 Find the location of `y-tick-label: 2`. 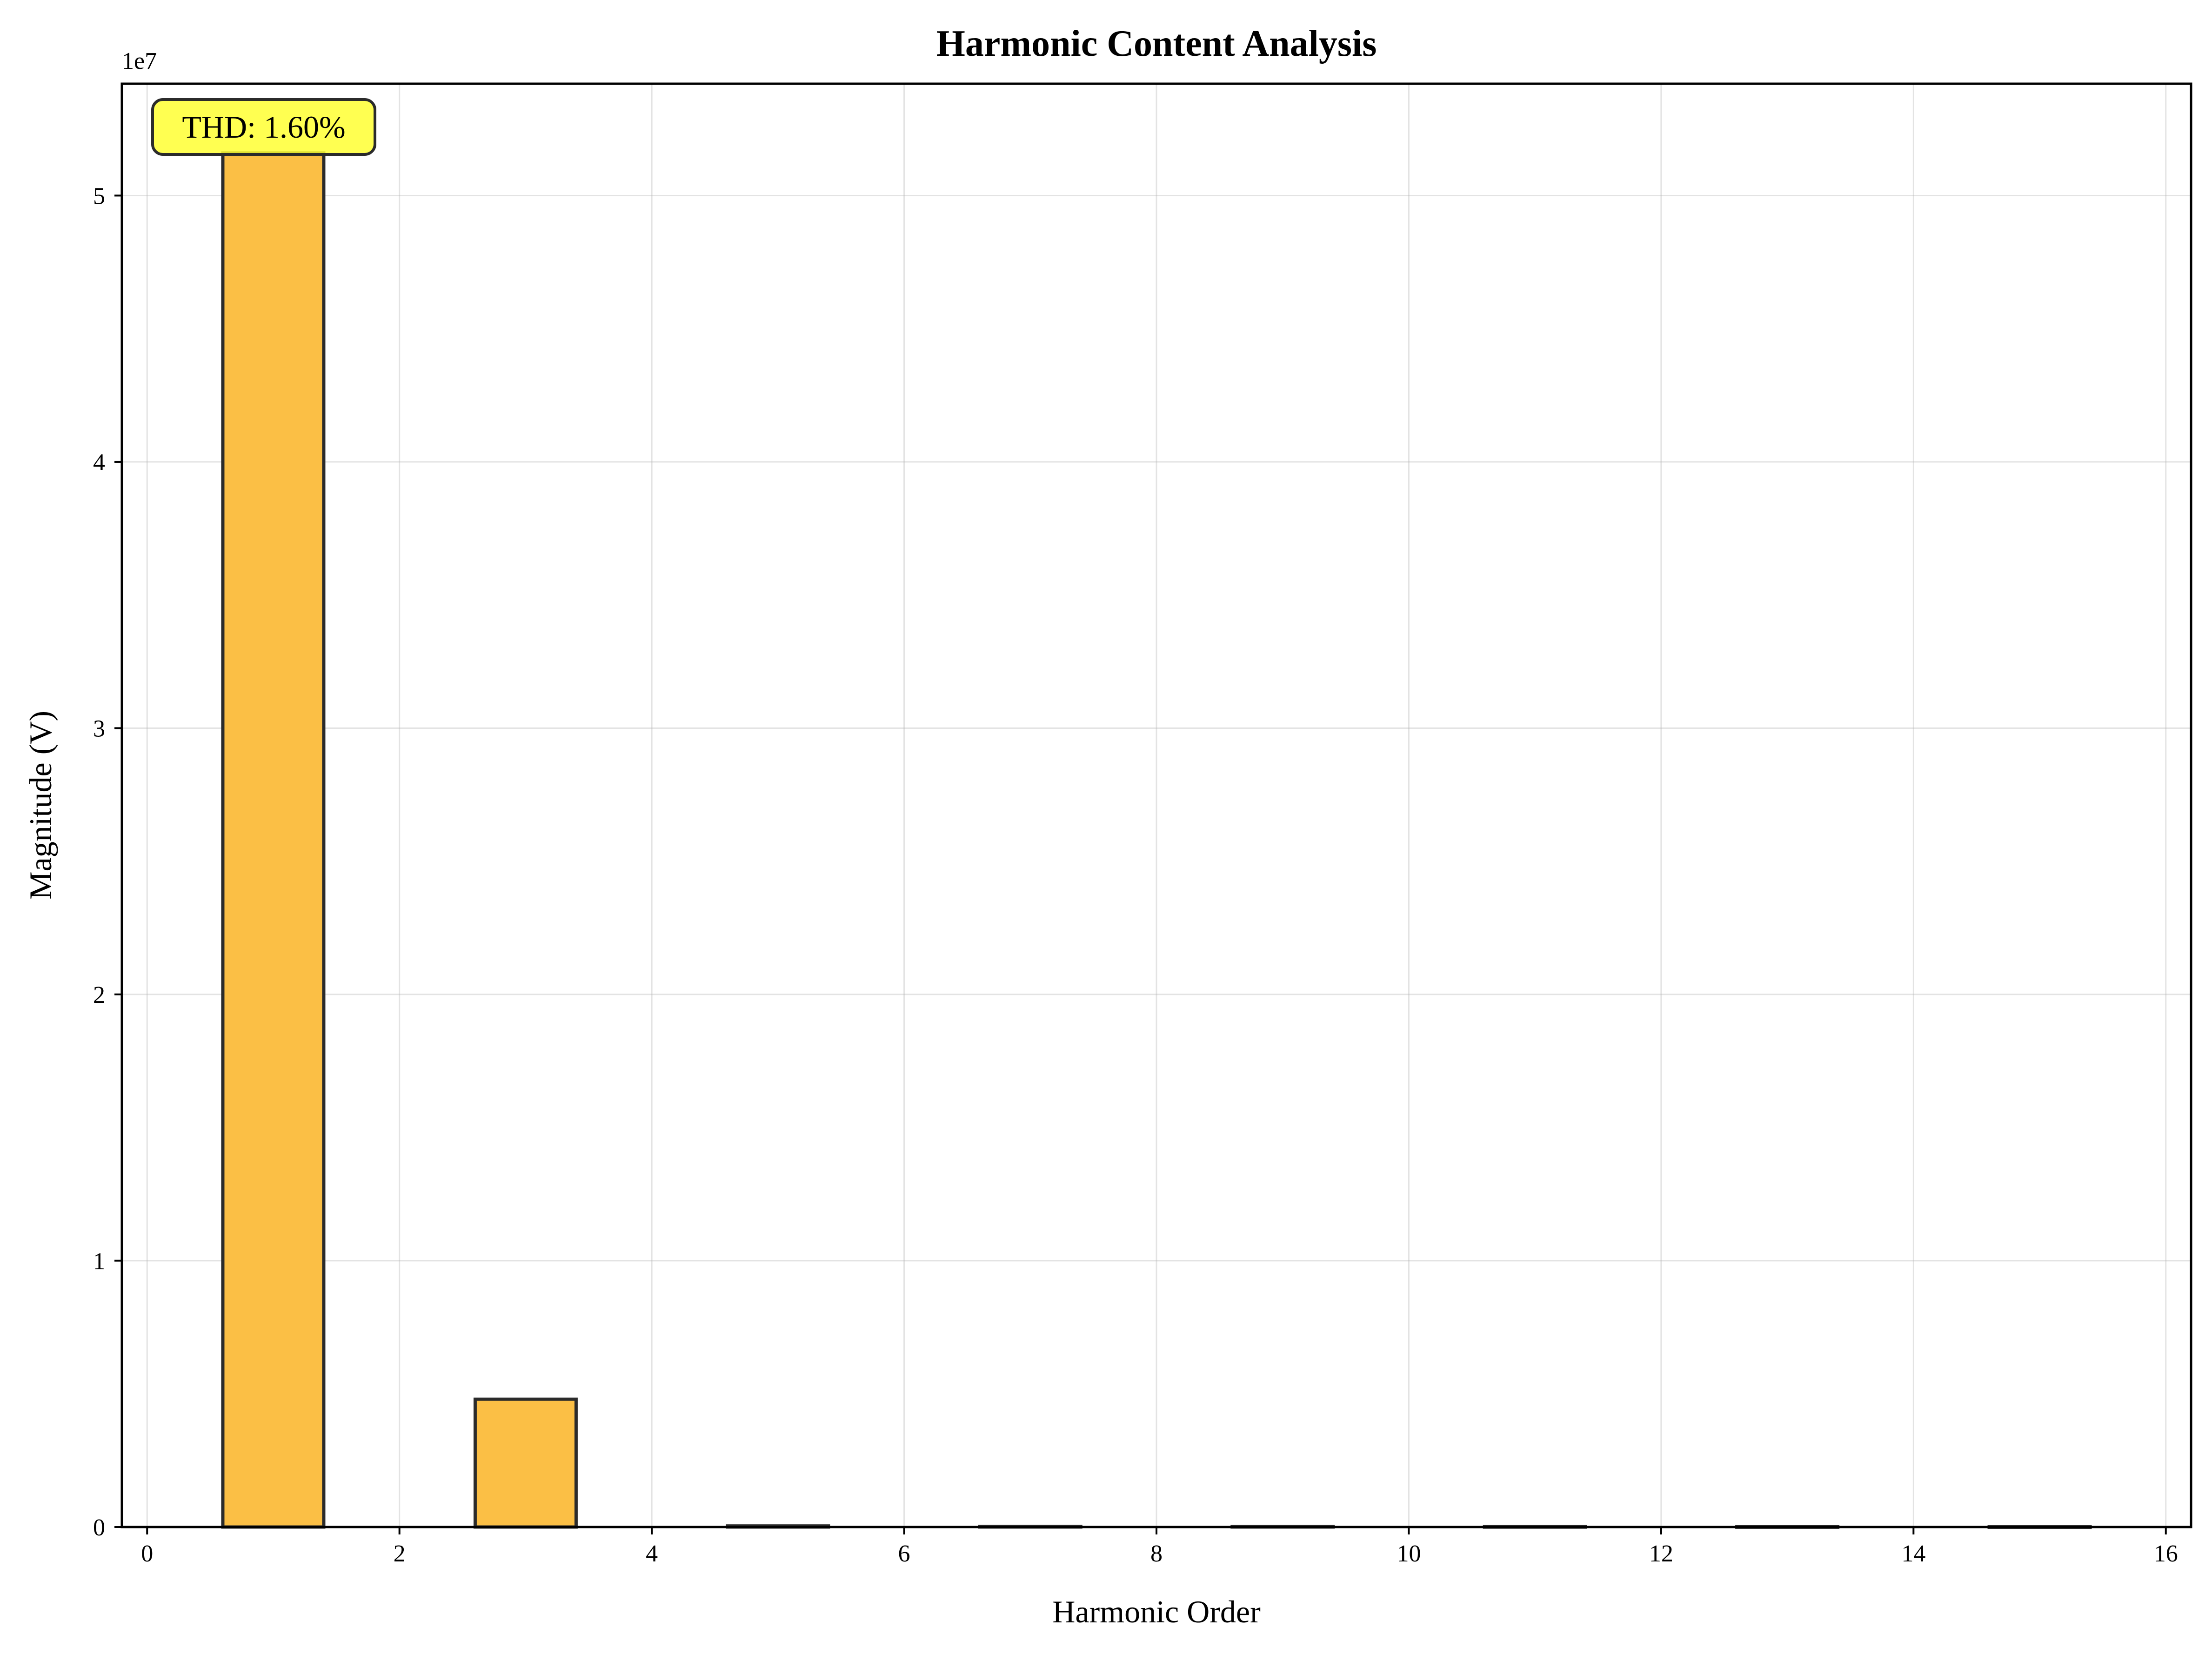

y-tick-label: 2 is located at coordinates (99, 995).